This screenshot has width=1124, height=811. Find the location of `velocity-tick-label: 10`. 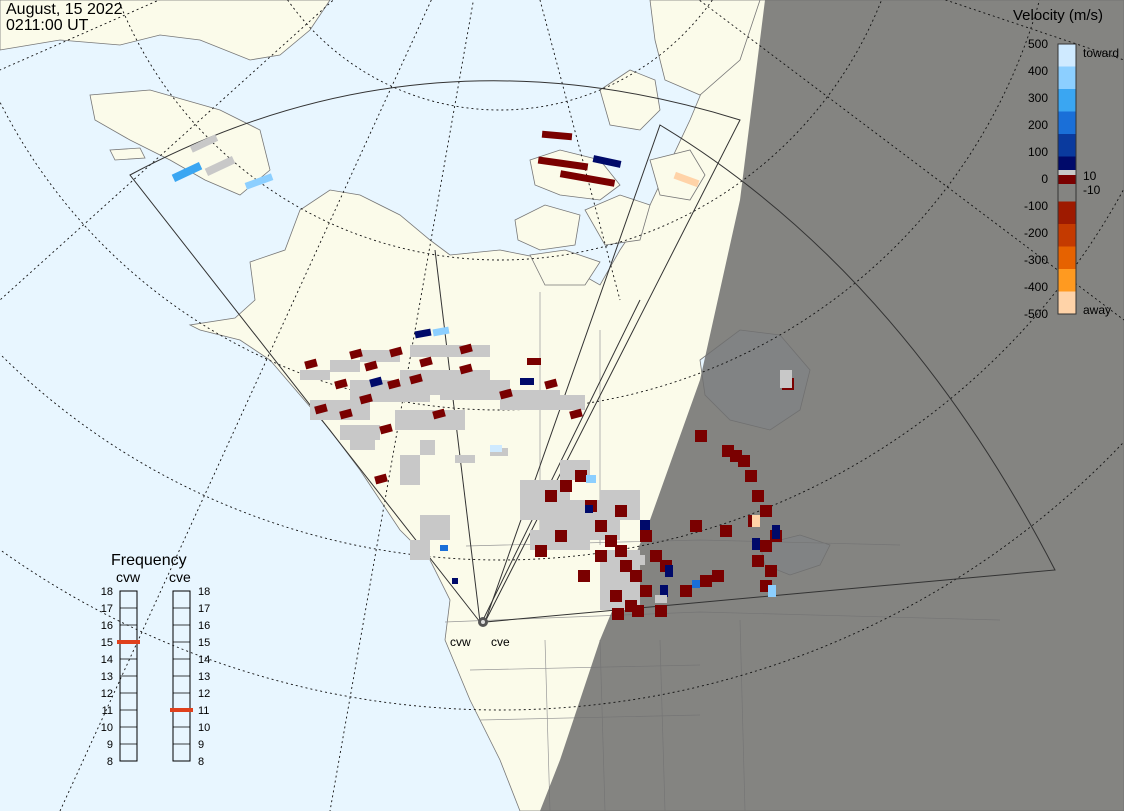

velocity-tick-label: 10 is located at coordinates (1090, 176).